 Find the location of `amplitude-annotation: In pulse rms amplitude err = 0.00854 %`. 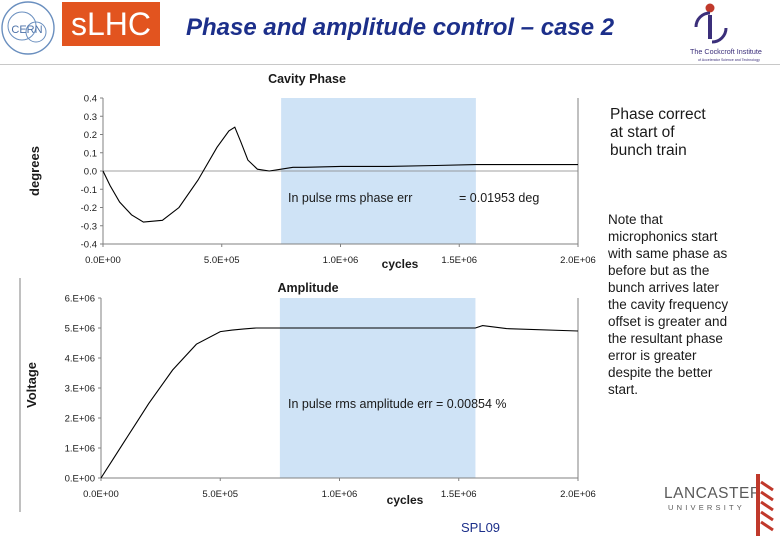

amplitude-annotation: In pulse rms amplitude err = 0.00854 % is located at coordinates (397, 404).